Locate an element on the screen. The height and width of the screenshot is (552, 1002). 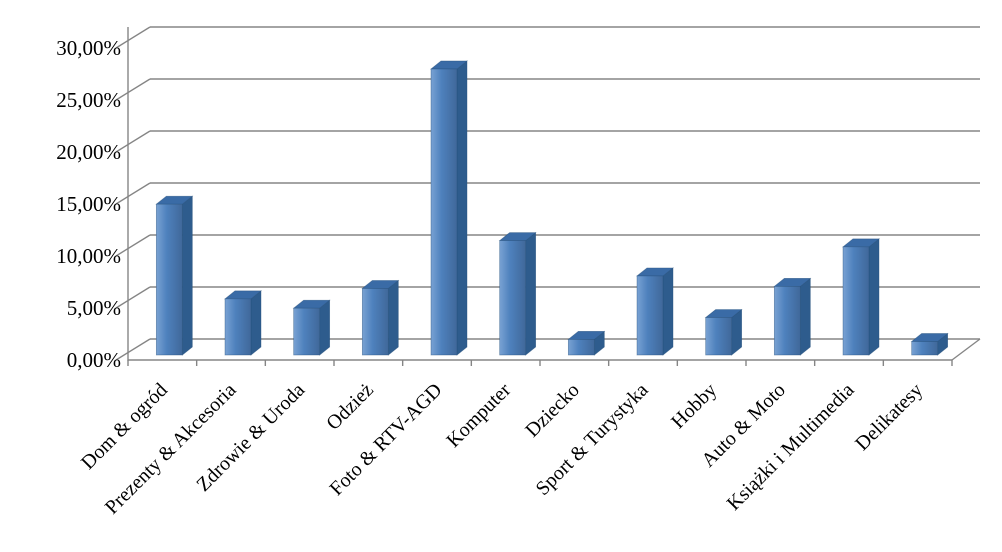
bar-delikatesy is located at coordinates (929, 344).